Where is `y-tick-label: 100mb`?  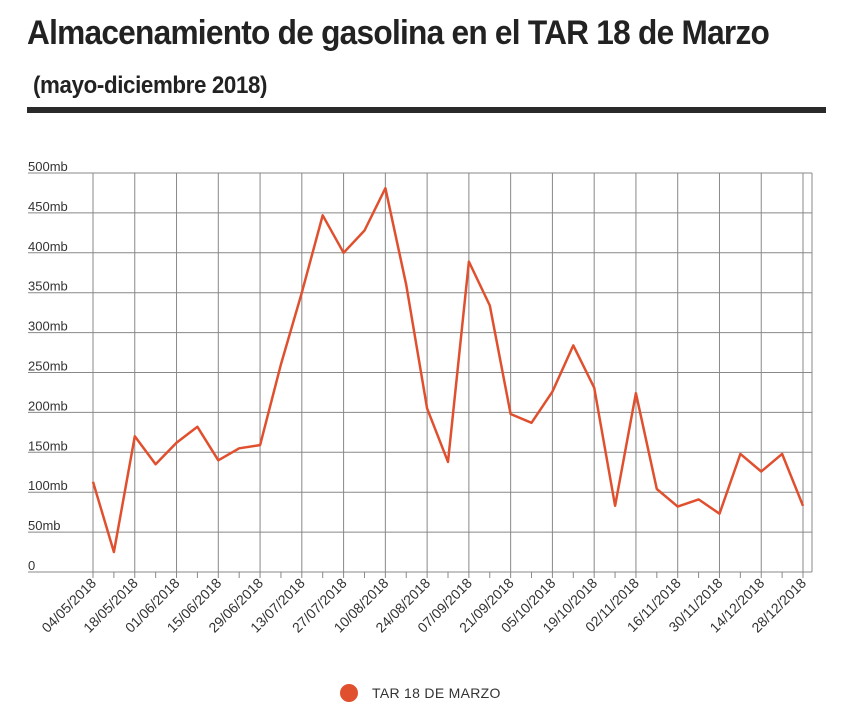
y-tick-label: 100mb is located at coordinates (48, 485).